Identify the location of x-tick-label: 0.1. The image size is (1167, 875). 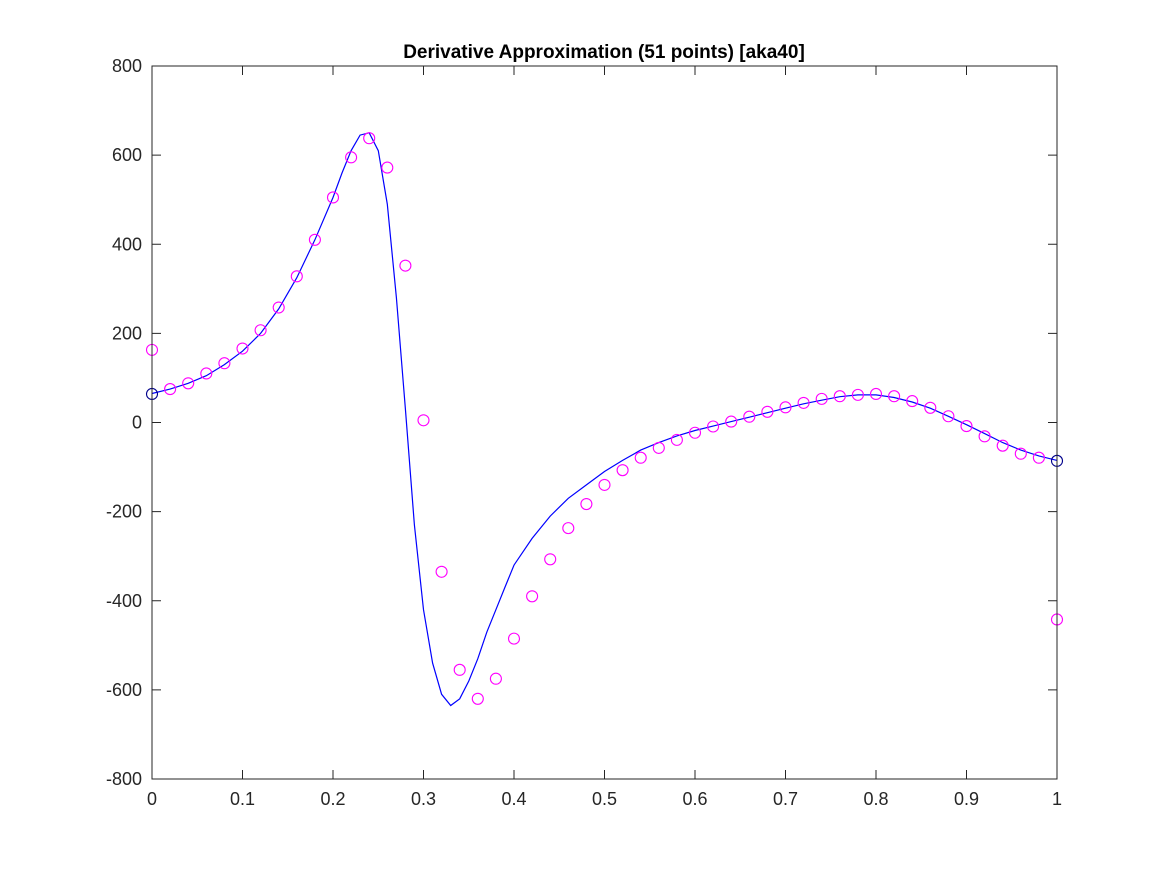
(242, 799).